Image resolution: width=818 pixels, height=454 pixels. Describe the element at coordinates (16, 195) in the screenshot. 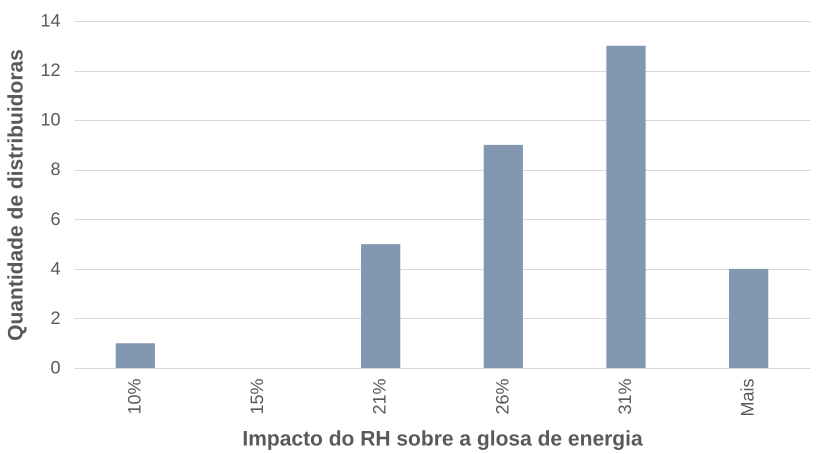

I see `y-axis-title: Quantidade de distribuidoras` at that location.